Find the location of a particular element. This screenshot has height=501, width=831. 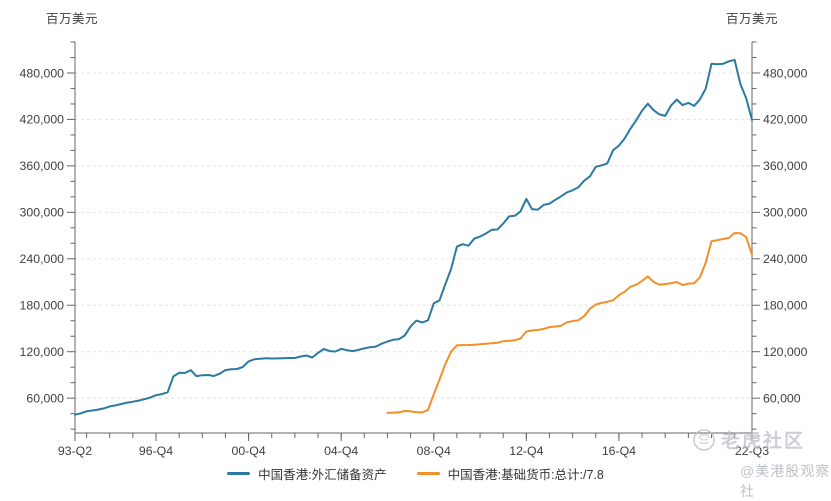

legend-item-fx-reserves: 中国香港:外汇储备资产 is located at coordinates (307, 473).